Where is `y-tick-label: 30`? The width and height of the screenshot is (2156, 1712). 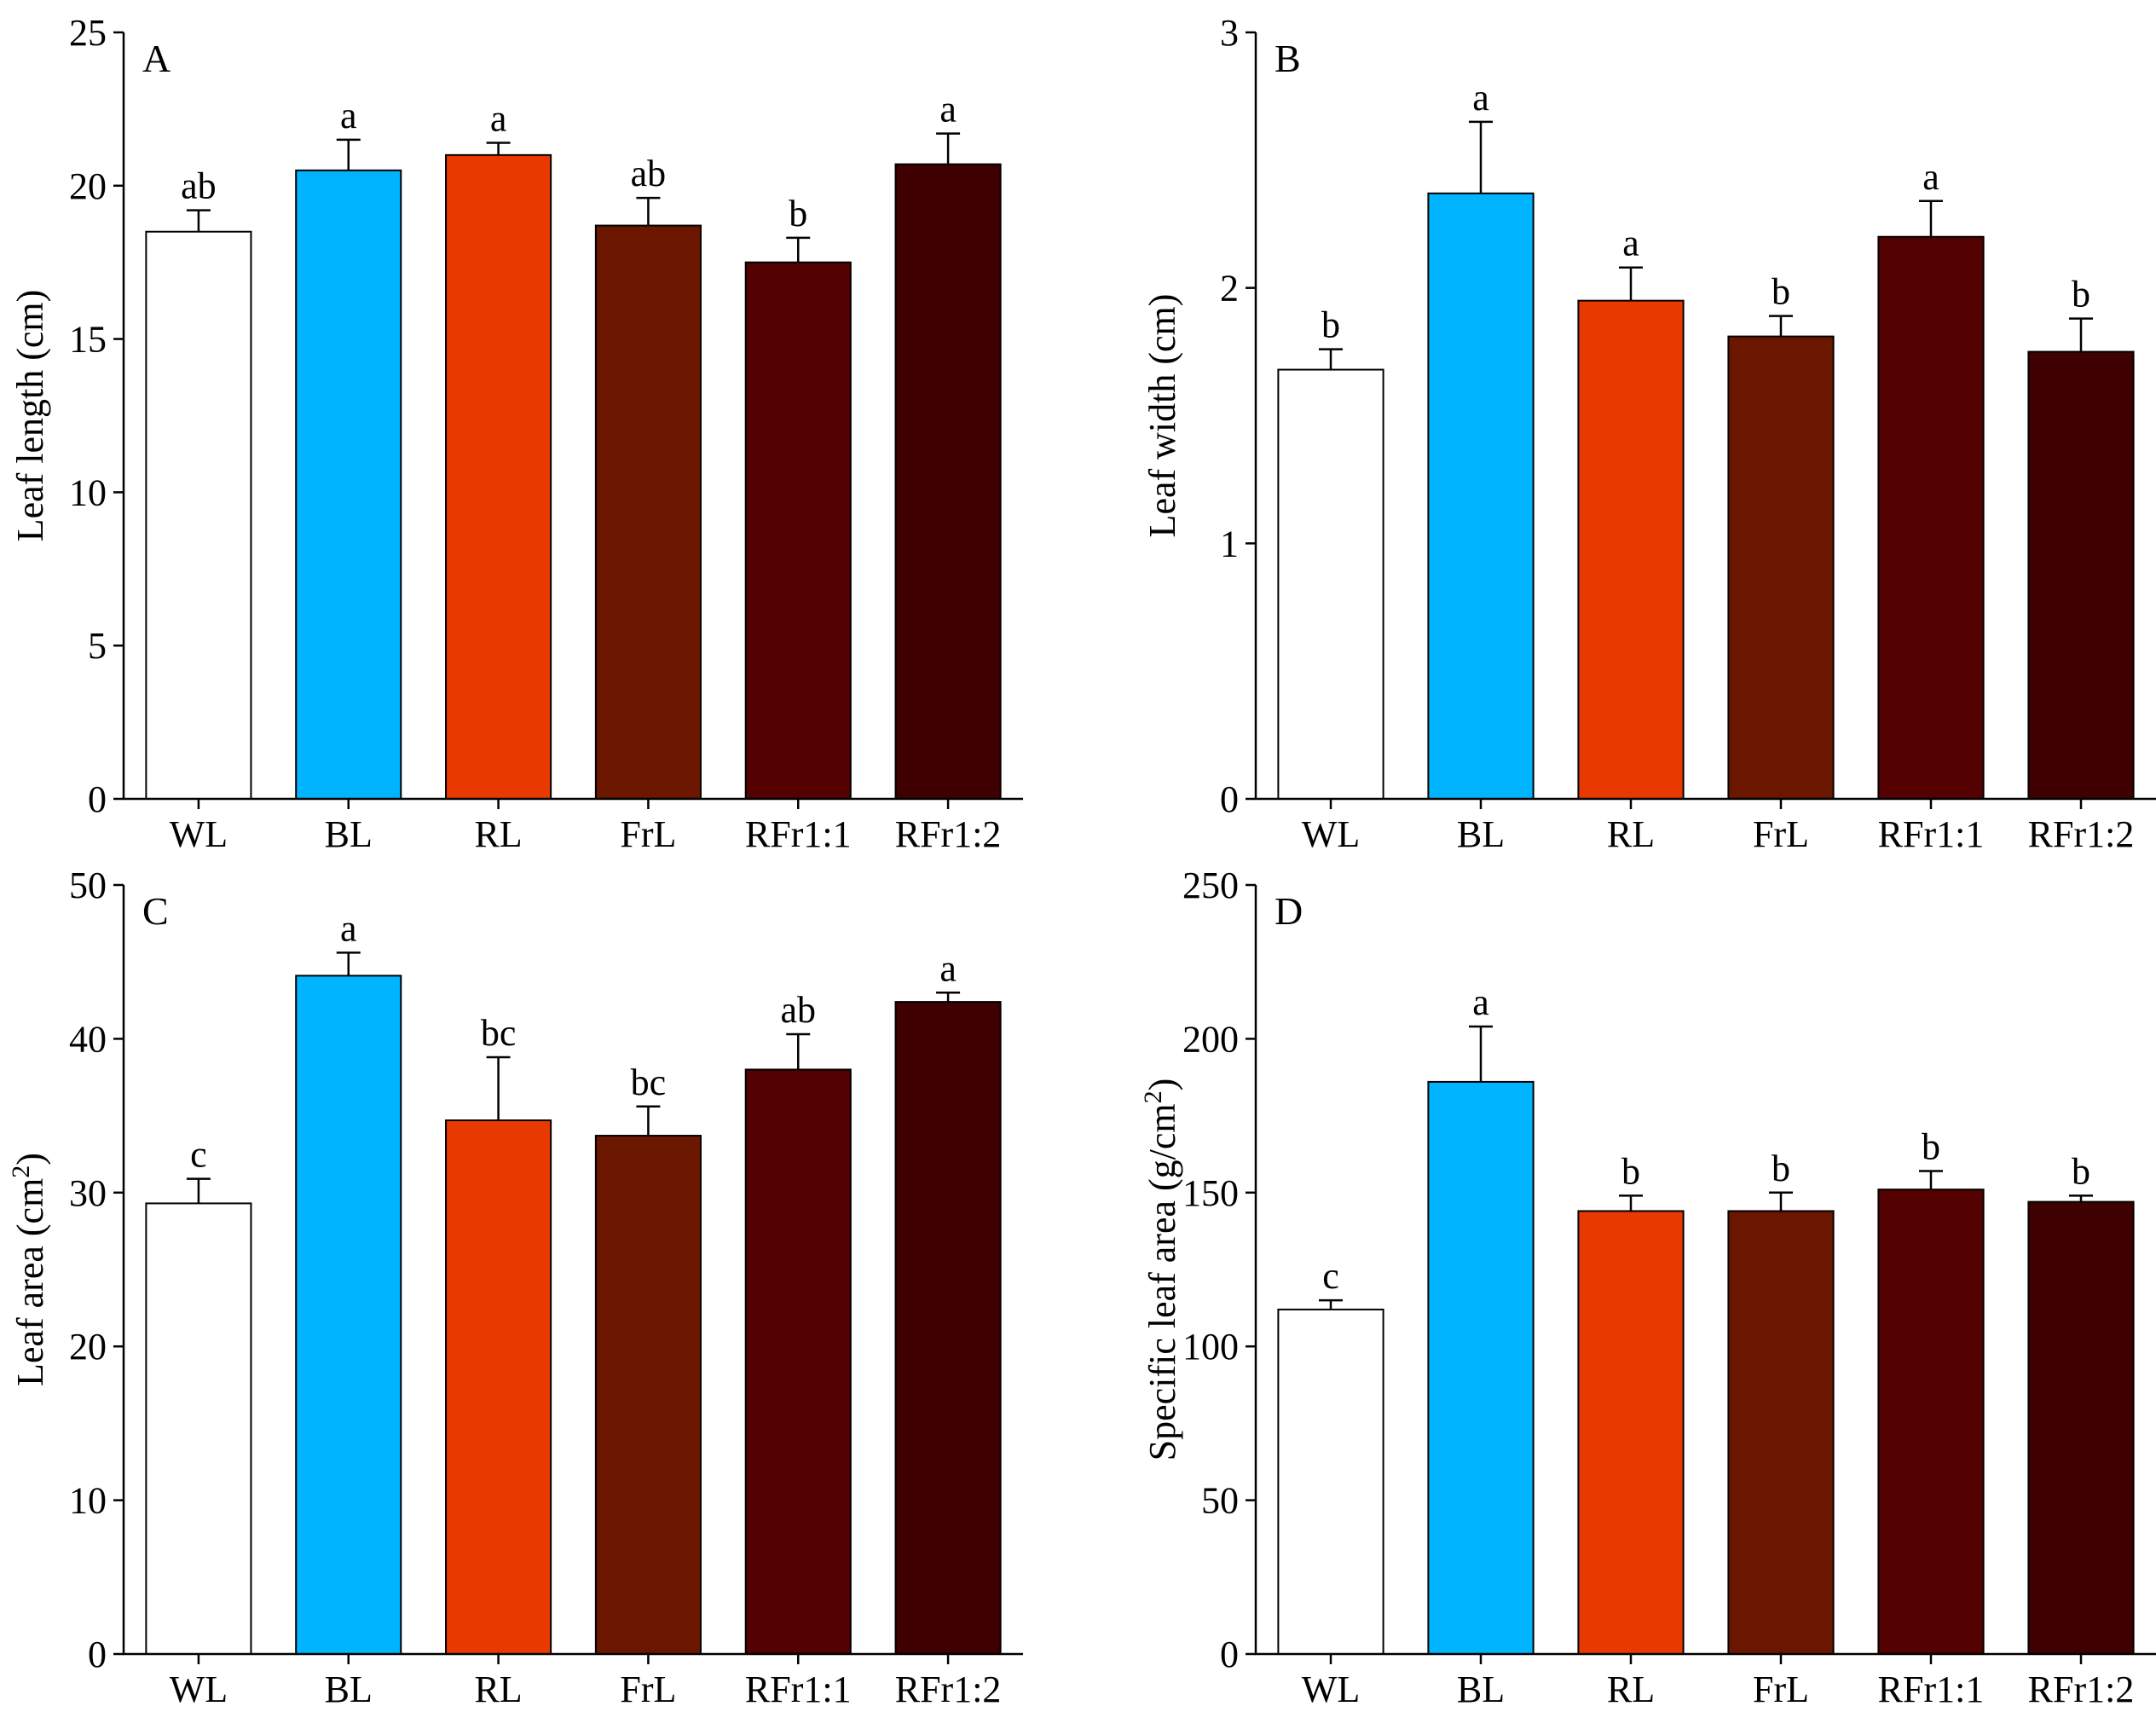
y-tick-label: 30 is located at coordinates (88, 1193).